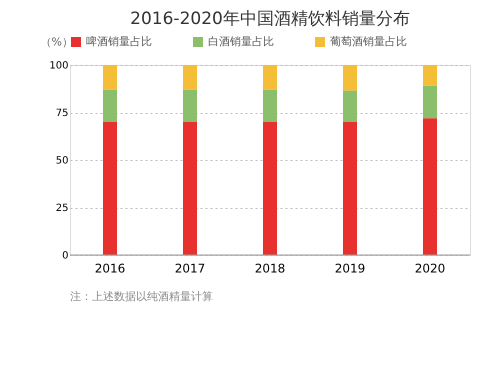 The height and width of the screenshot is (379, 499). Describe the element at coordinates (58, 66) in the screenshot. I see `y-tick-label: 100` at that location.